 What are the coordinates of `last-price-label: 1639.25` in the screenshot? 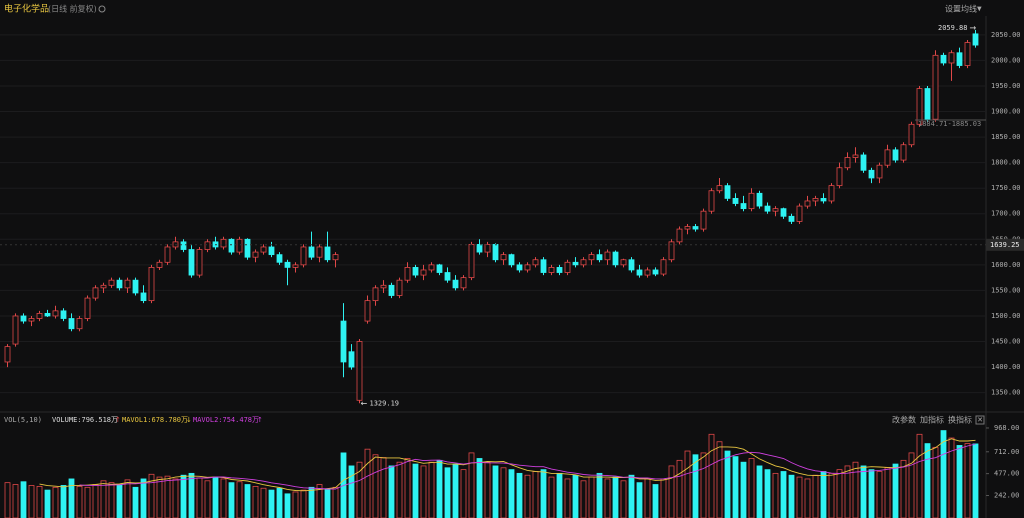 It's located at (1005, 245).